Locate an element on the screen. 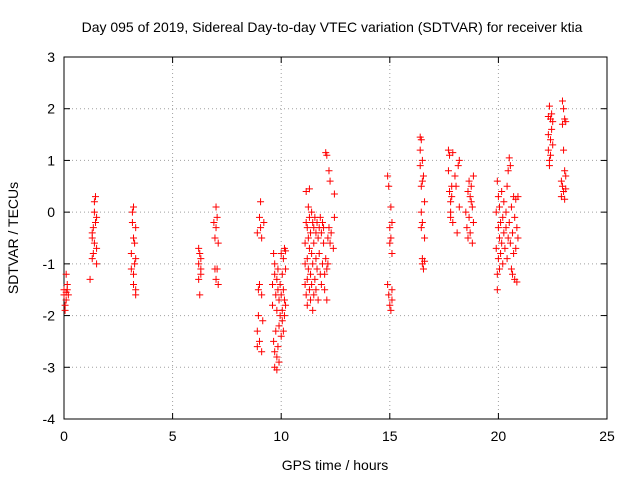 This screenshot has height=480, width=640. y-tick-label: -3 is located at coordinates (49, 367).